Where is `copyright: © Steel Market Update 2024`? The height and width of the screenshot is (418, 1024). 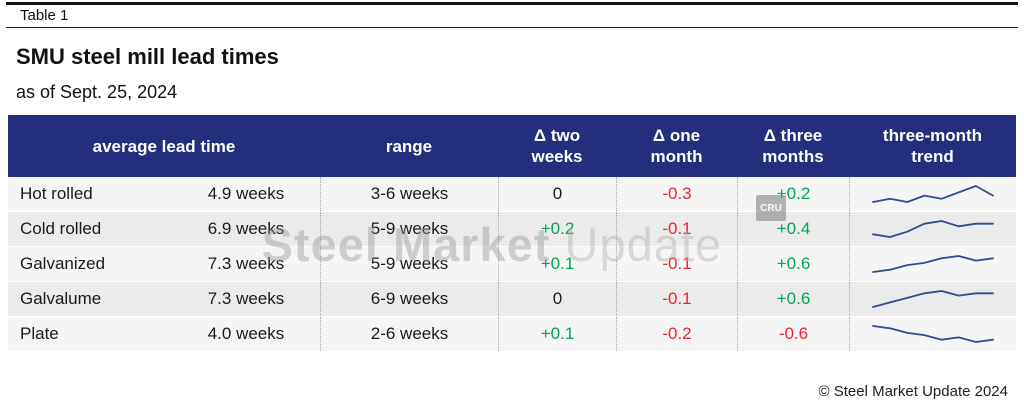
copyright: © Steel Market Update 2024 is located at coordinates (913, 391).